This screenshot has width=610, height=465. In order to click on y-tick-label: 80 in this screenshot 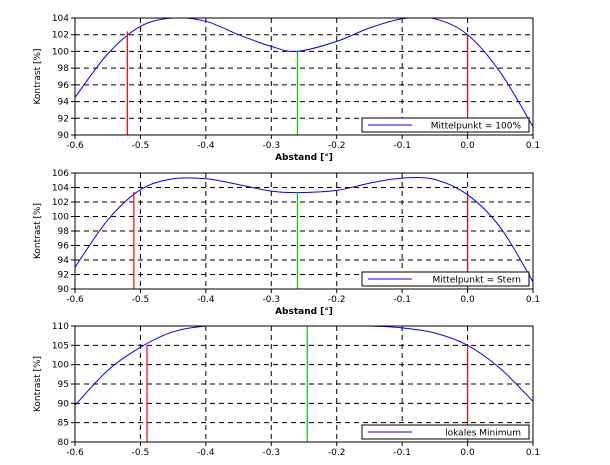, I will do `click(64, 443)`.